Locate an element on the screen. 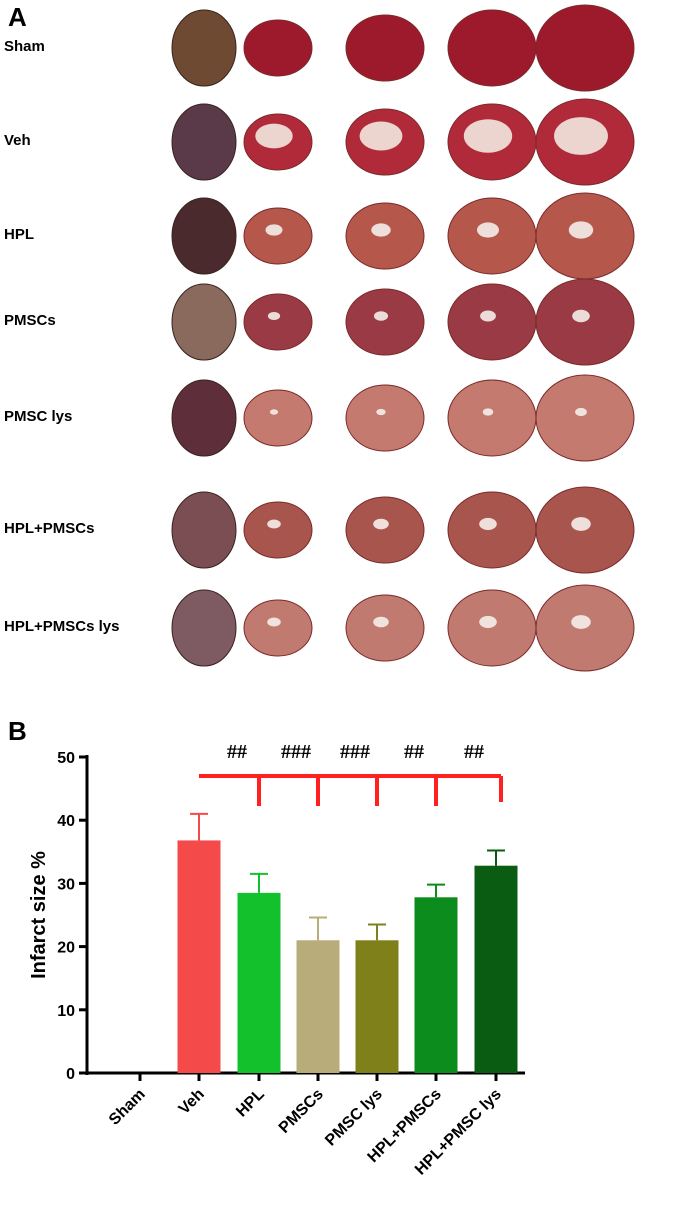  row-label: HPL+PMSCs is located at coordinates (49, 528).